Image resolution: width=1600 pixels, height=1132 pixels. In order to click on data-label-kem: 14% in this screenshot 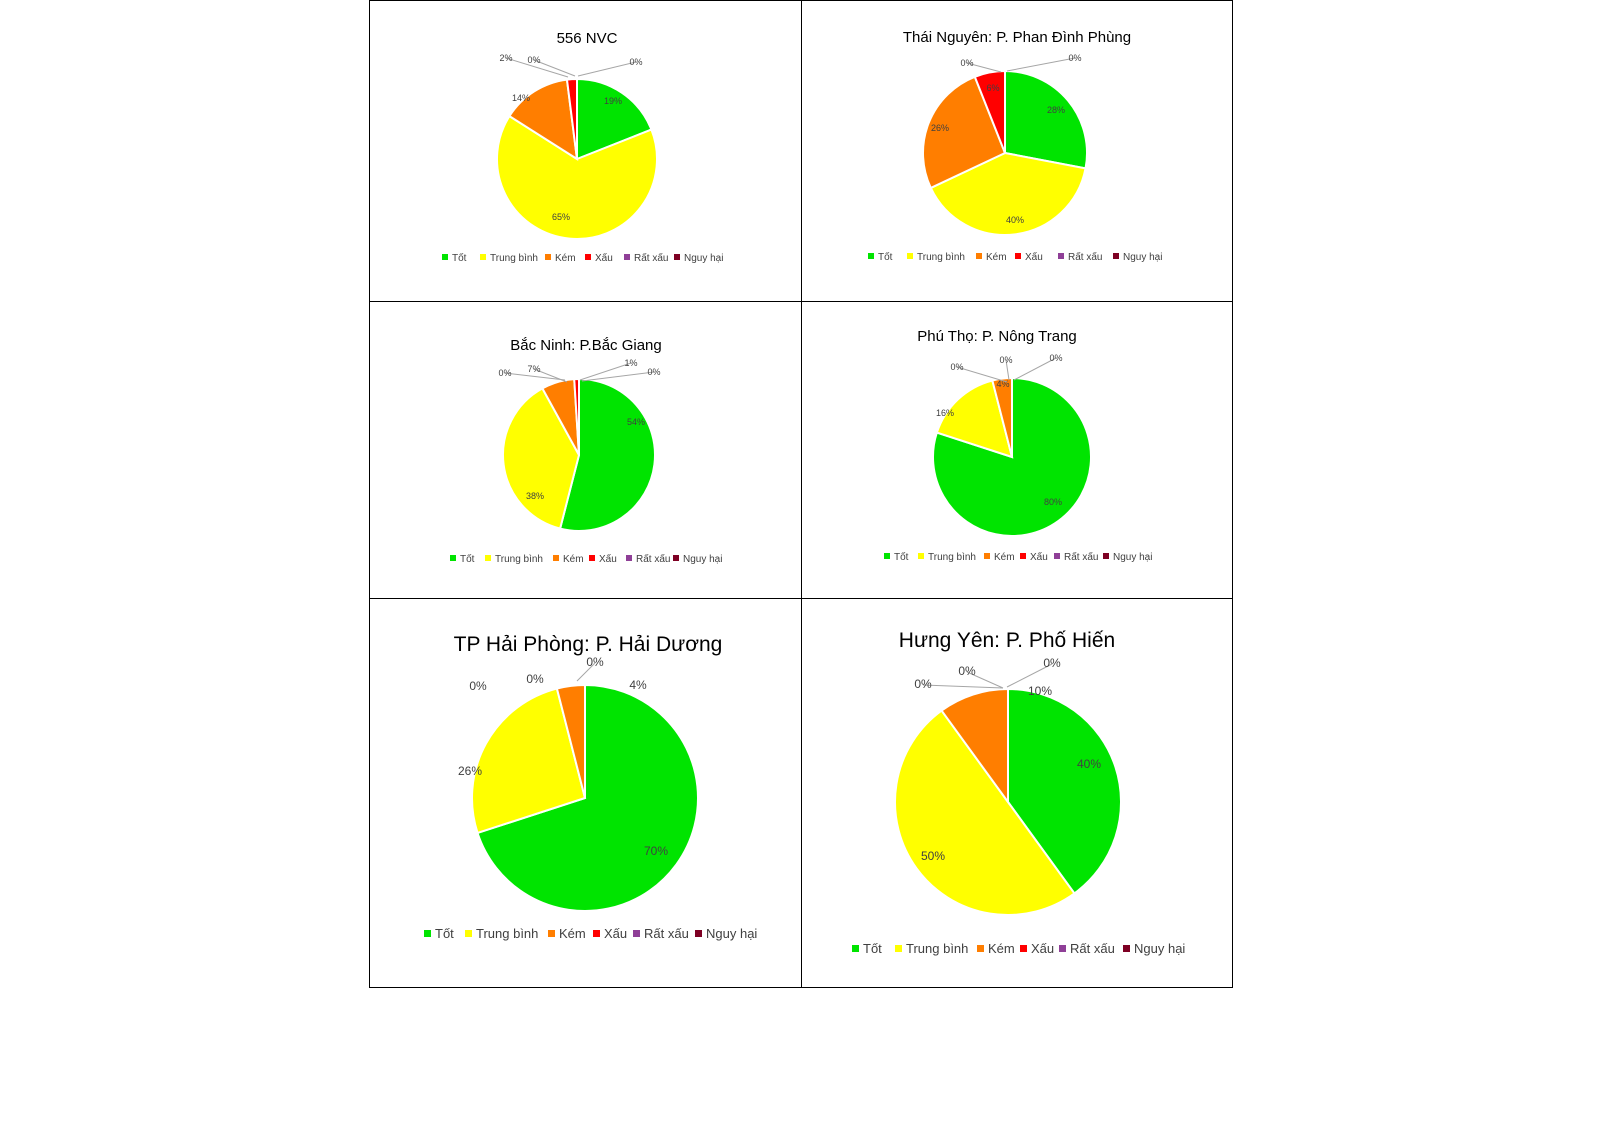, I will do `click(521, 98)`.